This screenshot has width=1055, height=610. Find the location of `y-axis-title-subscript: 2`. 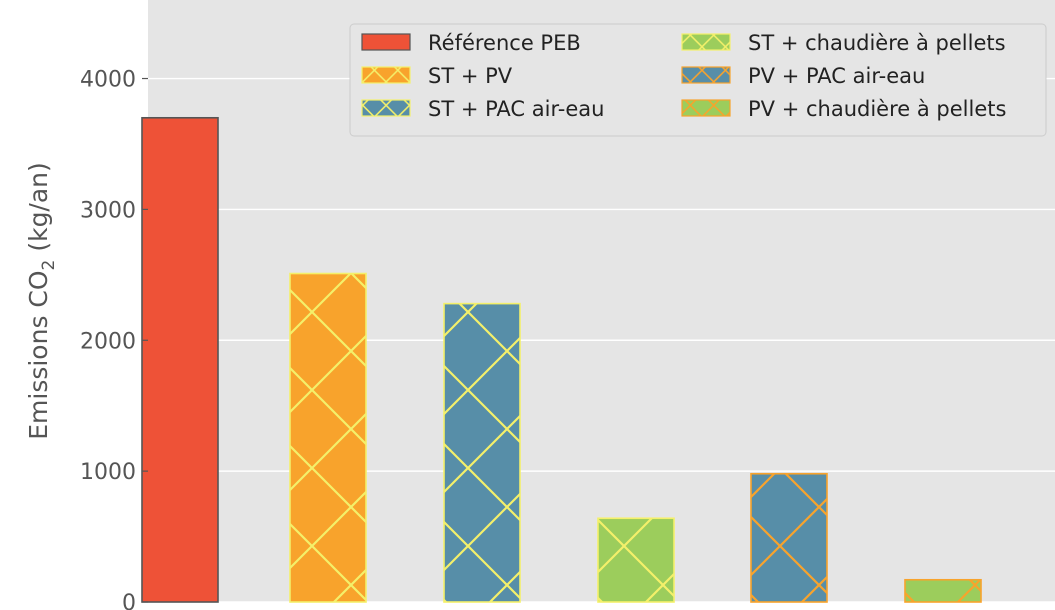

y-axis-title-subscript: 2 is located at coordinates (49, 265).